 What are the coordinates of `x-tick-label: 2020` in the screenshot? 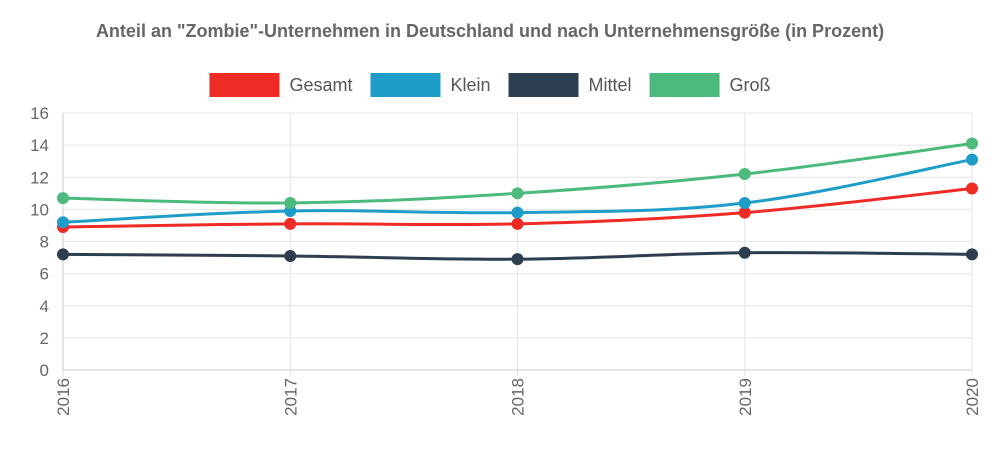 It's located at (972, 397).